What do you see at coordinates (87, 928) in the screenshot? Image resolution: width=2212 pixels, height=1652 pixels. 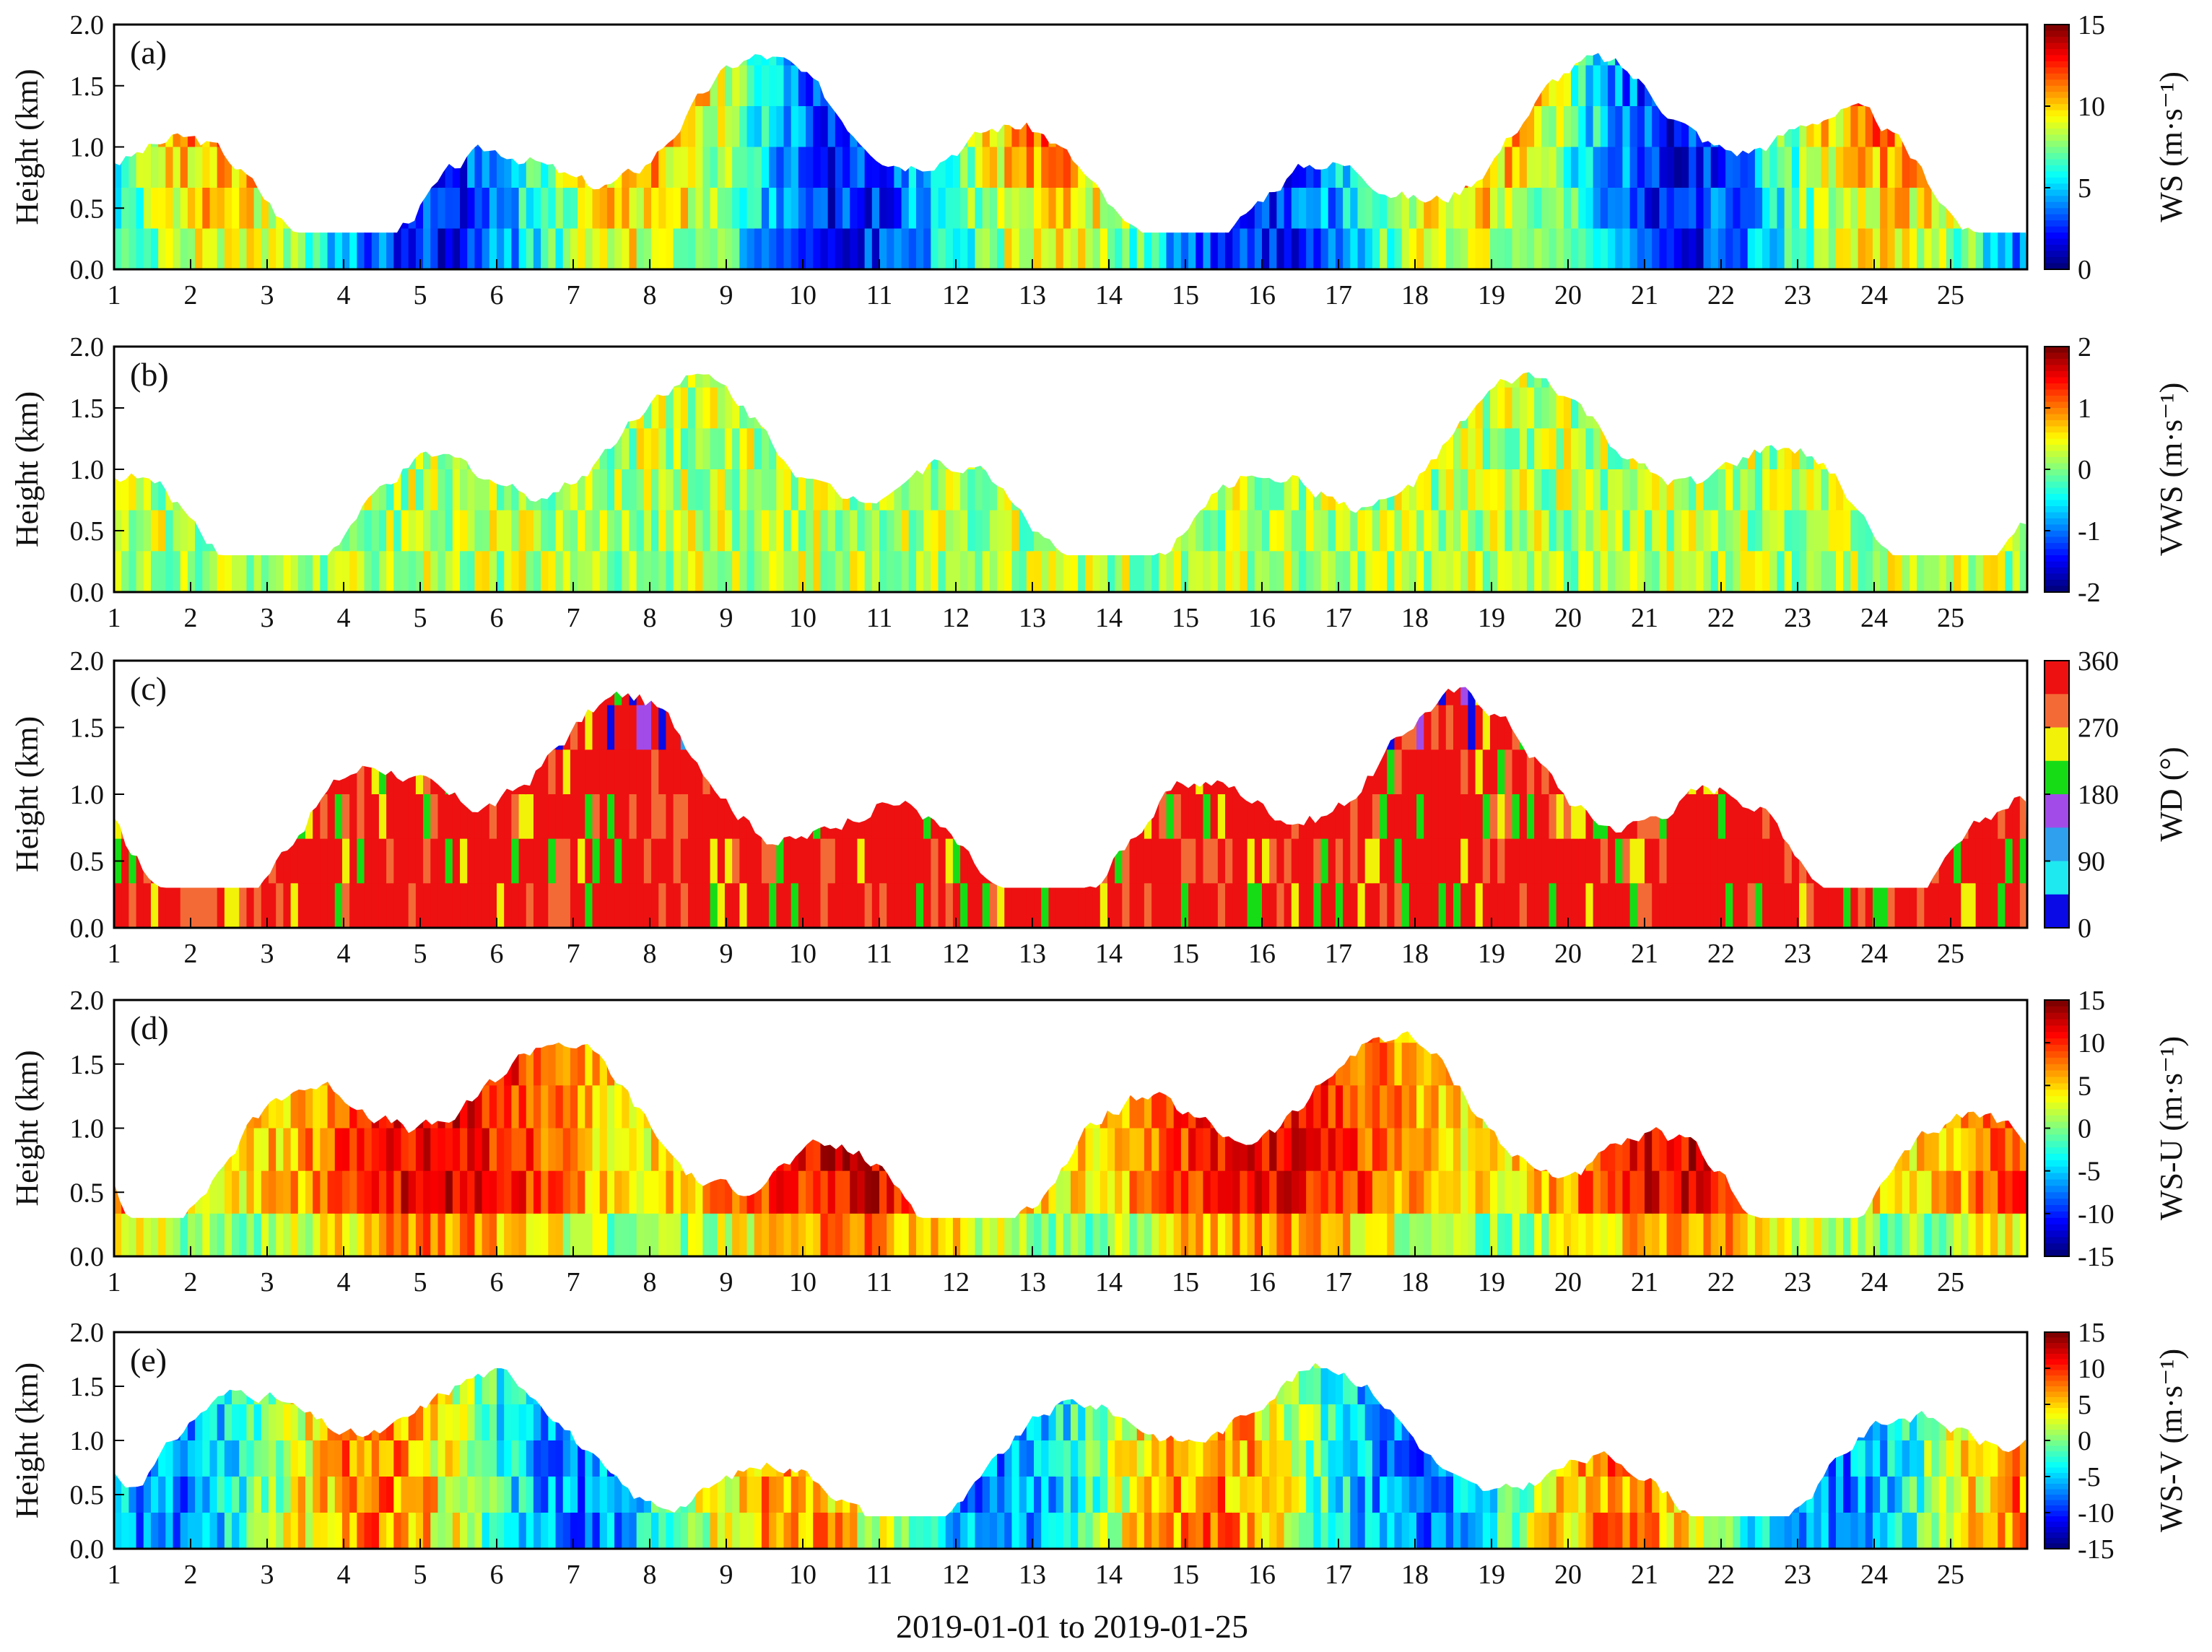 I see `y-tick-label: 0.0` at bounding box center [87, 928].